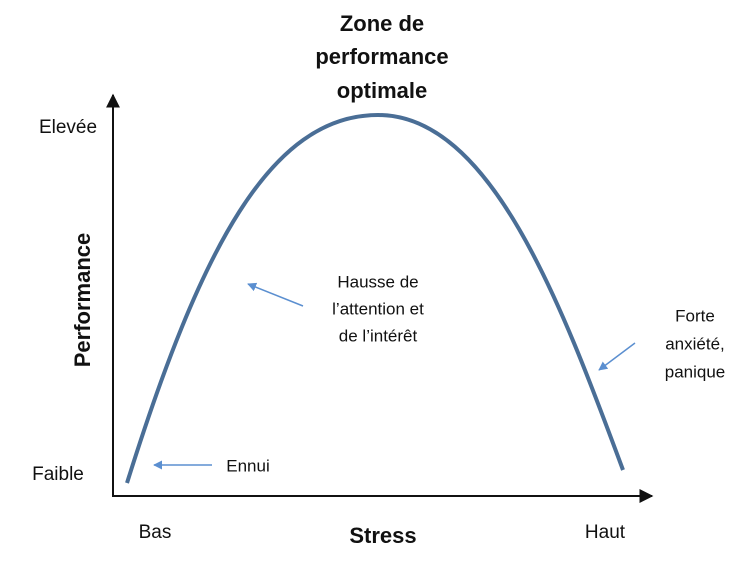 Image resolution: width=754 pixels, height=569 pixels. Describe the element at coordinates (247, 465) in the screenshot. I see `annotation-line: Ennui` at that location.